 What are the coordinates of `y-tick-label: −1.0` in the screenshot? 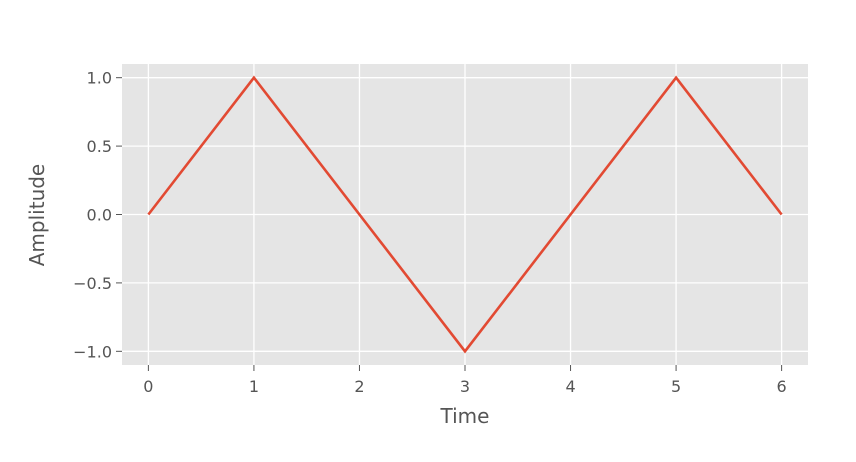 It's located at (92, 351).